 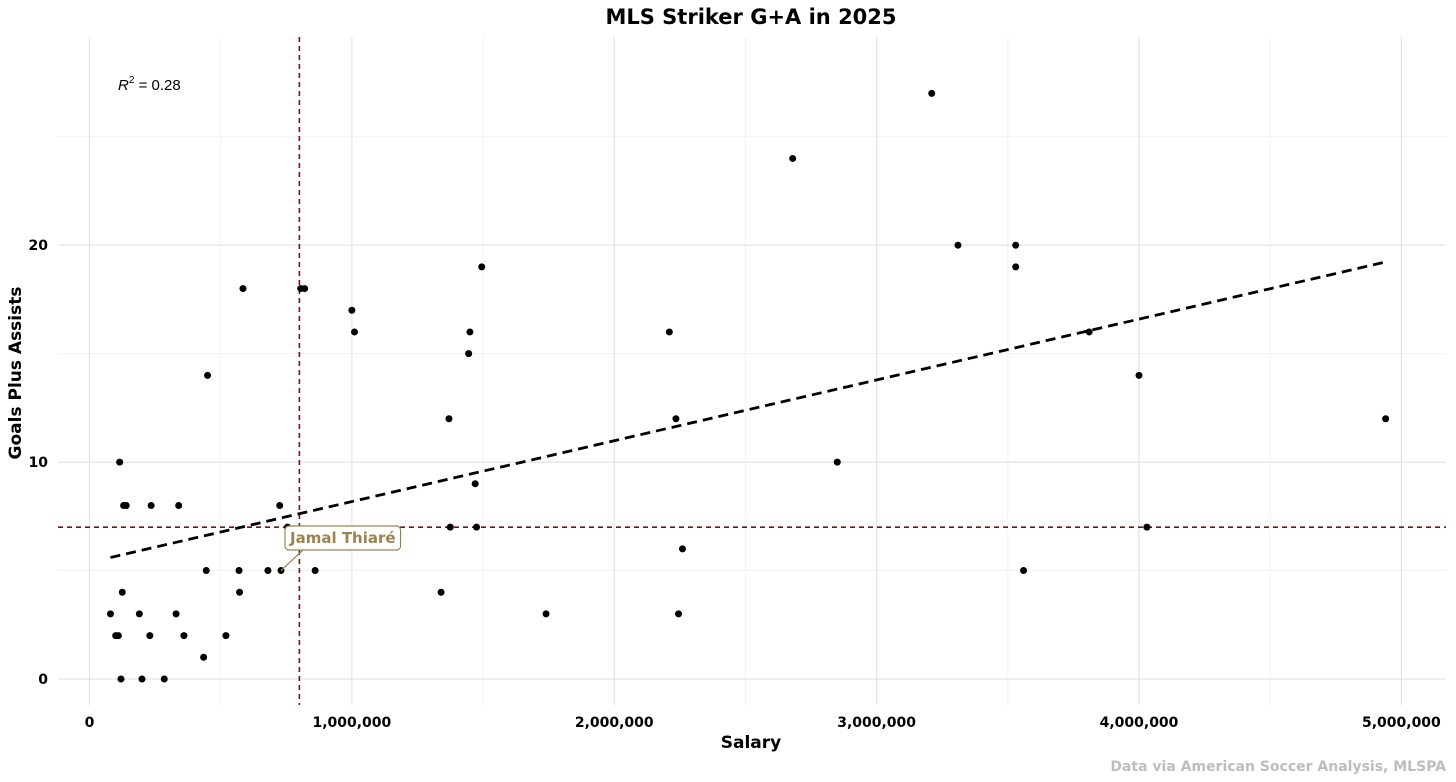 What do you see at coordinates (876, 723) in the screenshot?
I see `x-tick-label: 3,000,000` at bounding box center [876, 723].